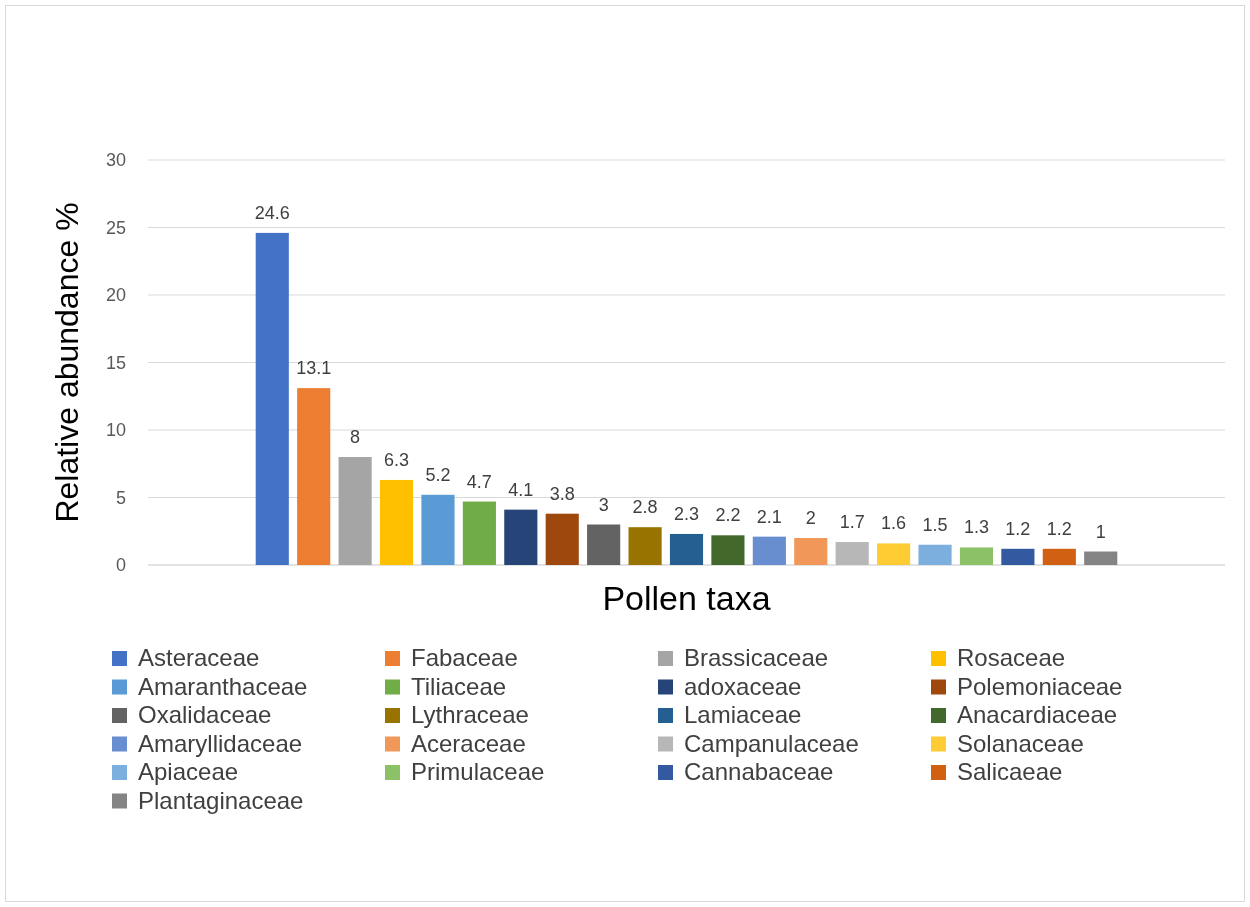 The image size is (1250, 907). I want to click on y-tick-label: 15, so click(115, 362).